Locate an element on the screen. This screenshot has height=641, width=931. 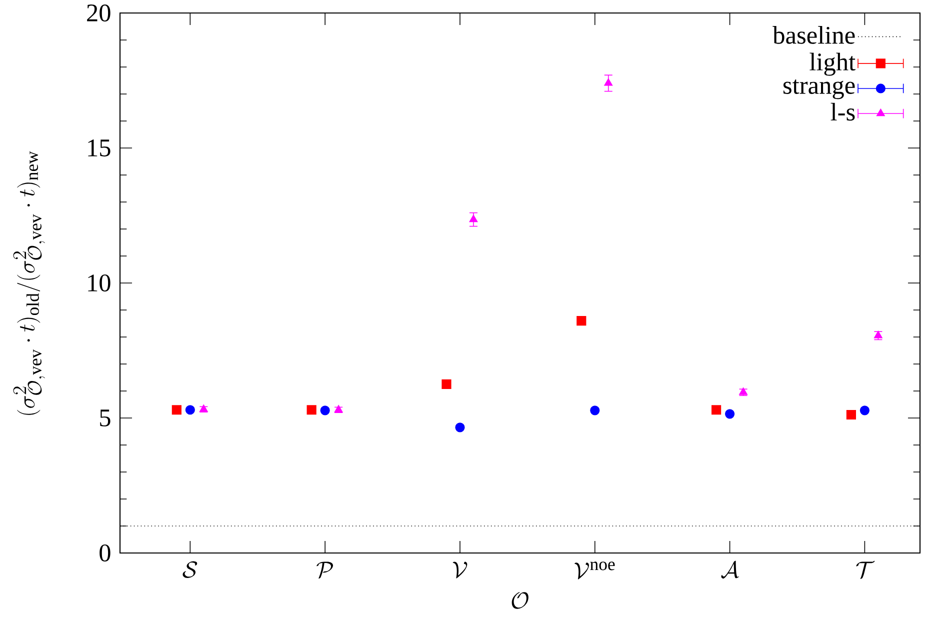
legend-label: l-s is located at coordinates (842, 111).